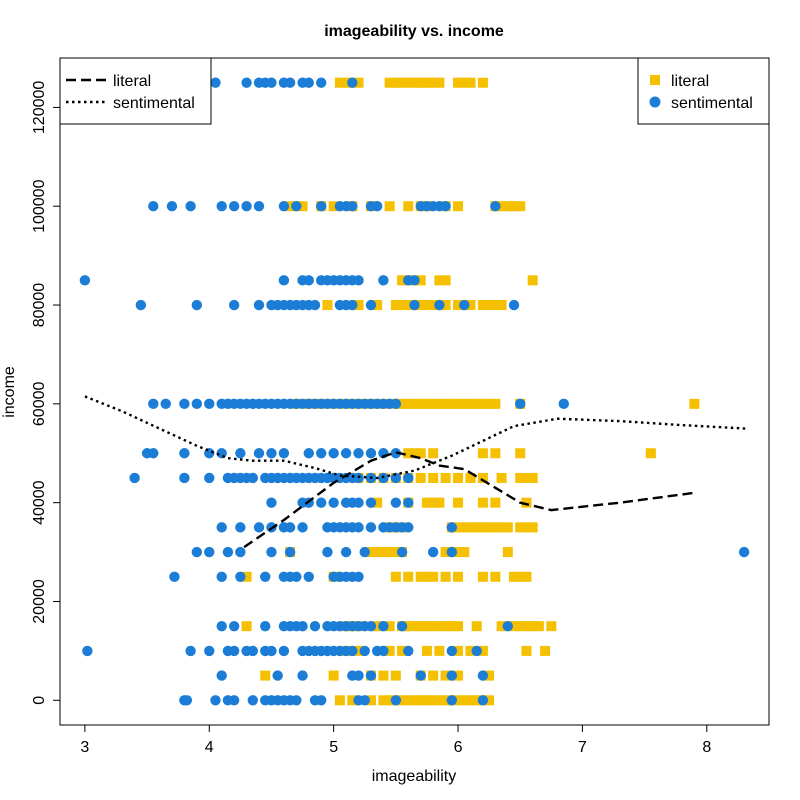 The image size is (800, 800). I want to click on x-tick-label: 5, so click(333, 747).